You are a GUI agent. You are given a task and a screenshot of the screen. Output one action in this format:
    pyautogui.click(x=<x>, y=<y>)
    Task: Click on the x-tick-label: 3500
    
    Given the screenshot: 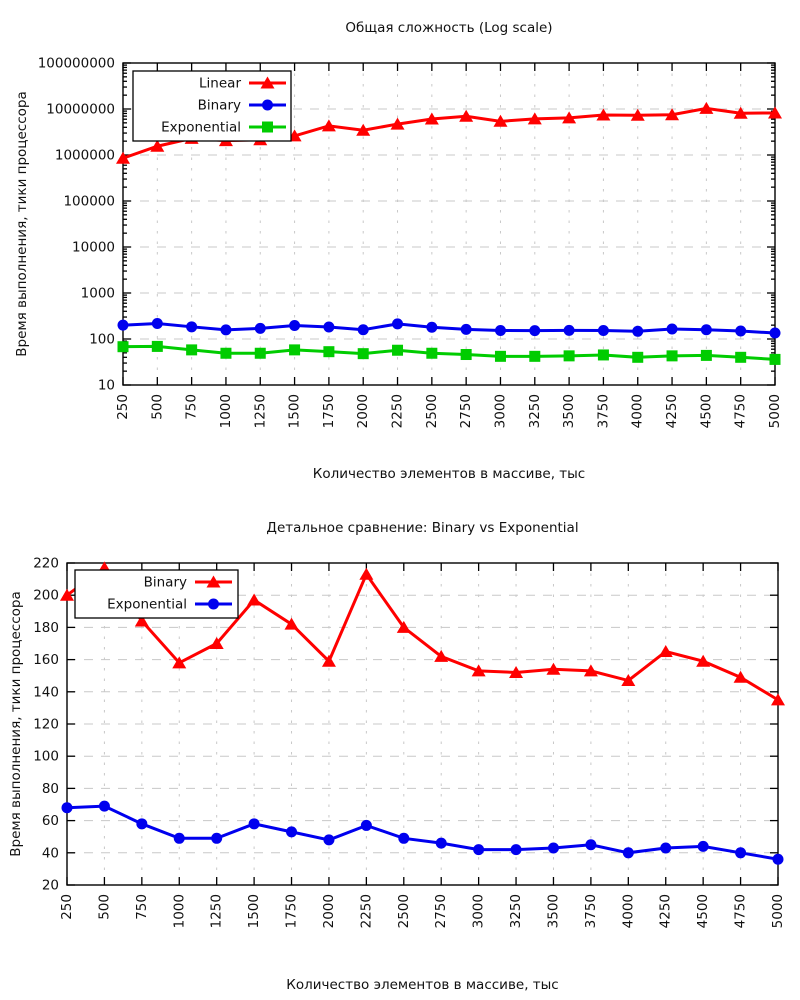 What is the action you would take?
    pyautogui.click(x=569, y=411)
    